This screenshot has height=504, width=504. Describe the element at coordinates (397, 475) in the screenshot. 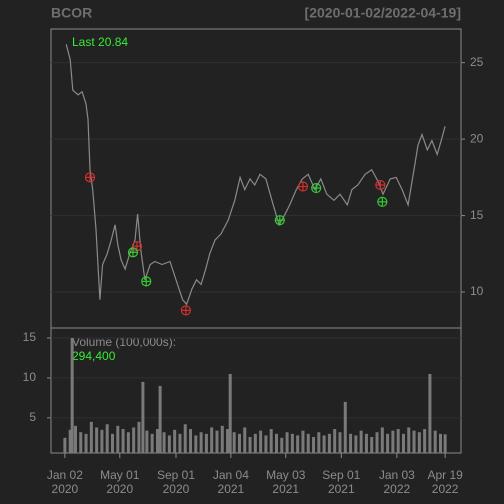

I see `x-tick-label: Jan 03` at that location.